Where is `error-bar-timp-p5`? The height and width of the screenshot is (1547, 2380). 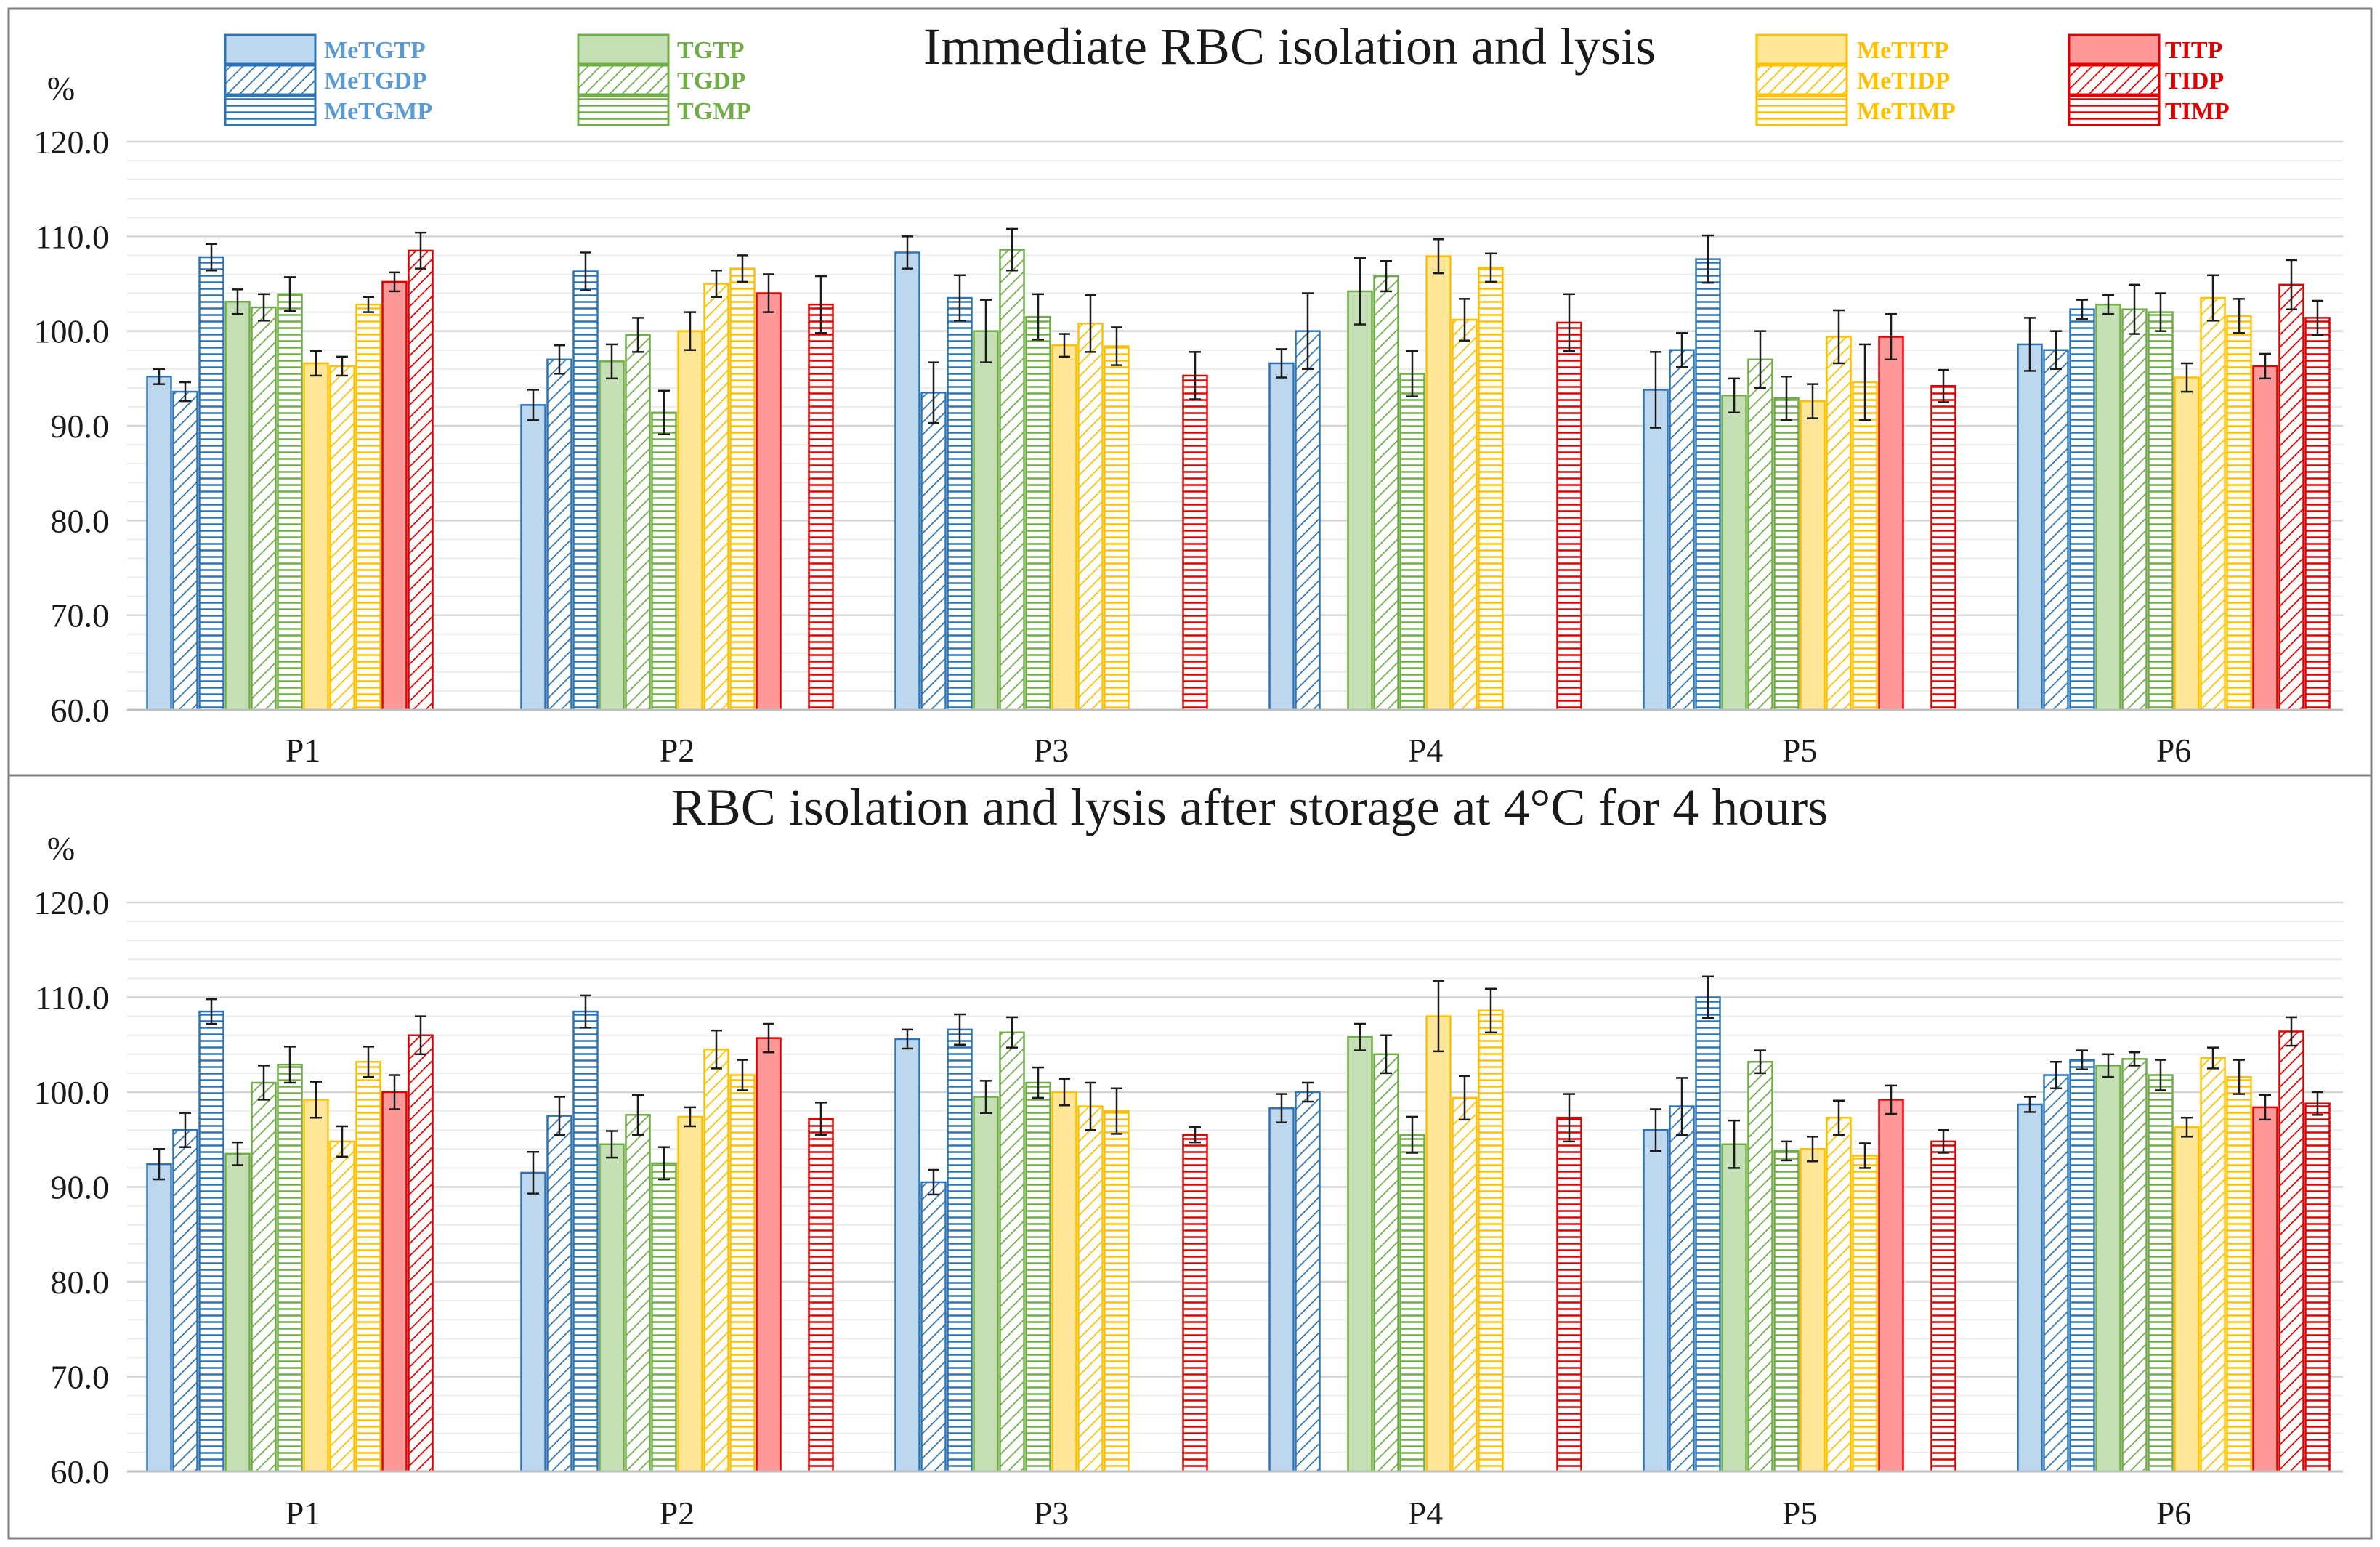 error-bar-timp-p5 is located at coordinates (1943, 1141).